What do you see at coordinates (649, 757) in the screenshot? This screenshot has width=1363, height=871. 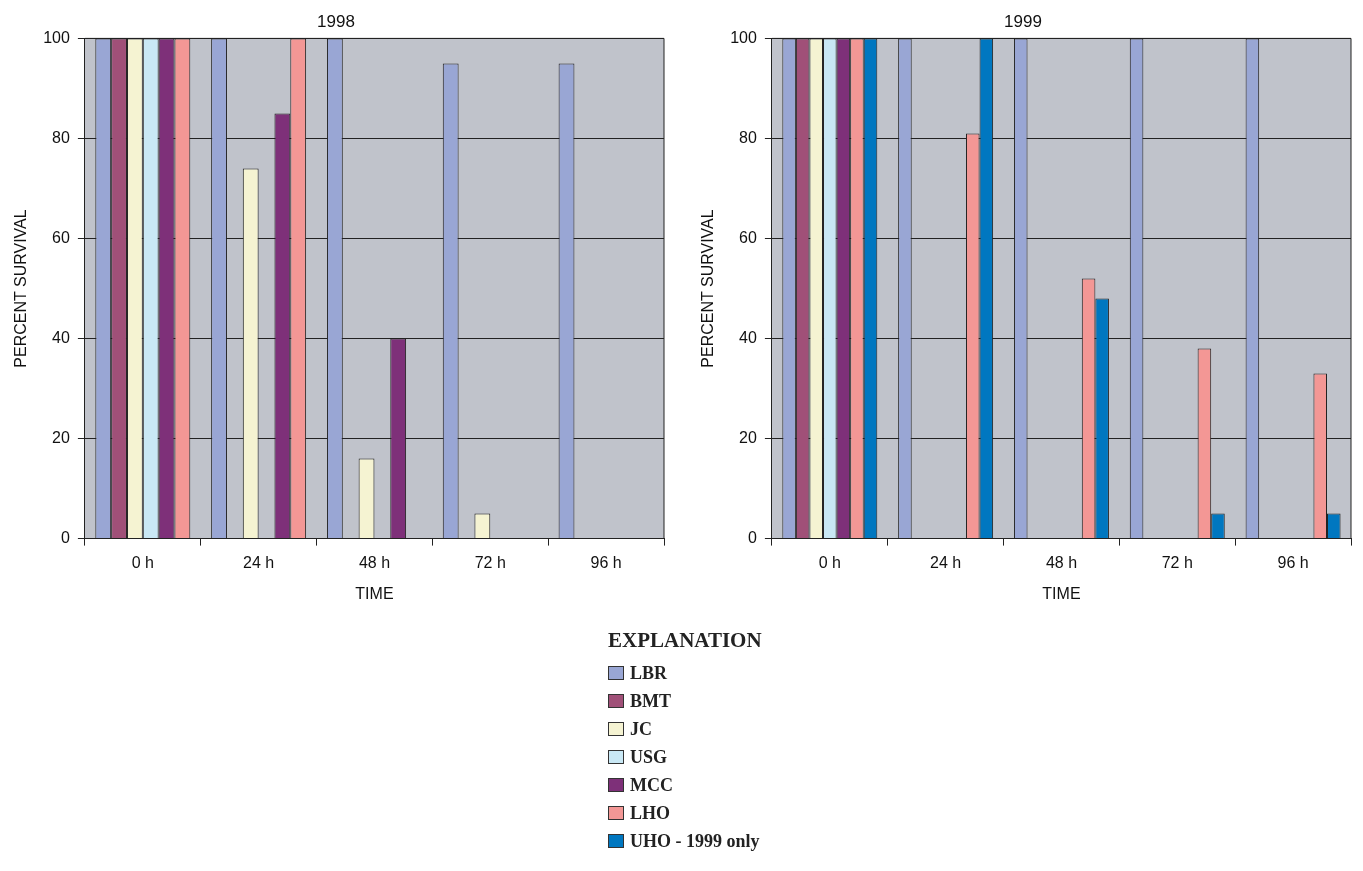 I see `legend-label: USG` at bounding box center [649, 757].